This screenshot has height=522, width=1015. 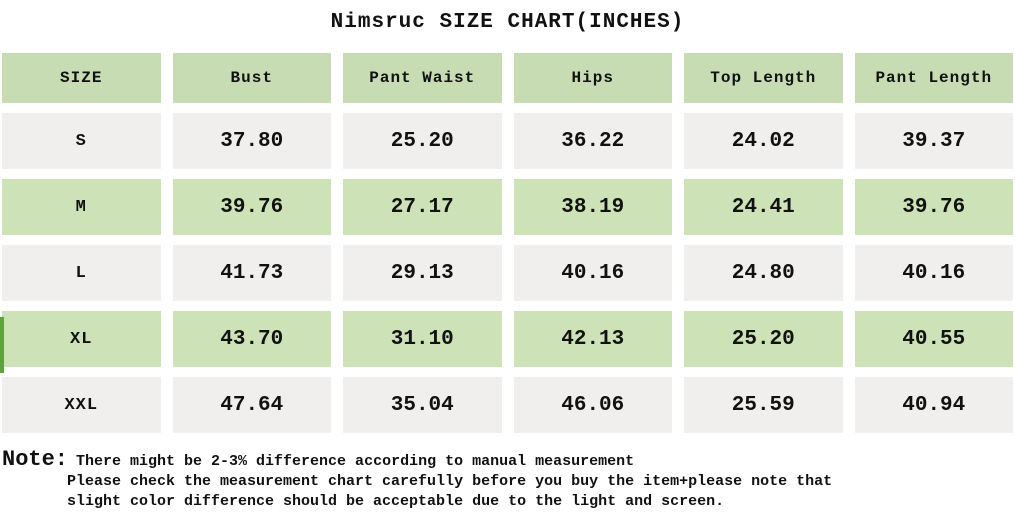 I want to click on hips-value: 40.16, so click(x=592, y=273).